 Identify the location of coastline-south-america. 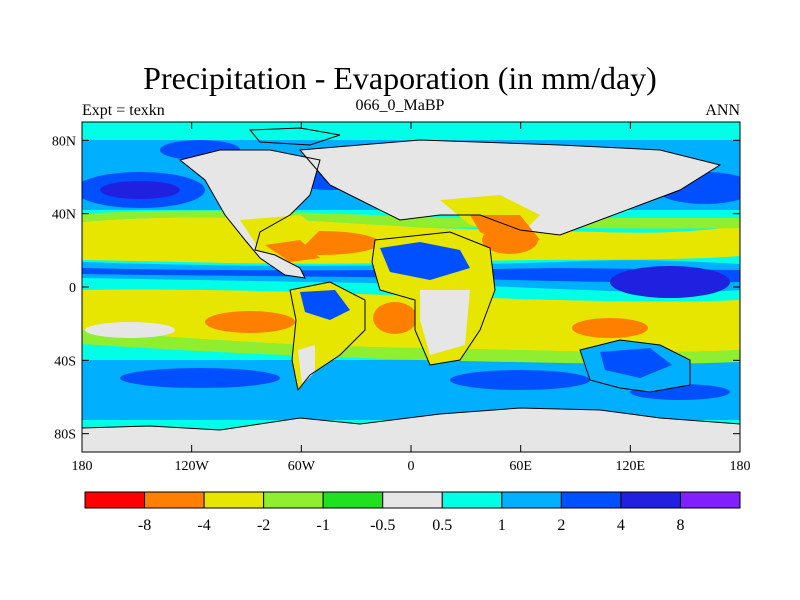
(327, 336).